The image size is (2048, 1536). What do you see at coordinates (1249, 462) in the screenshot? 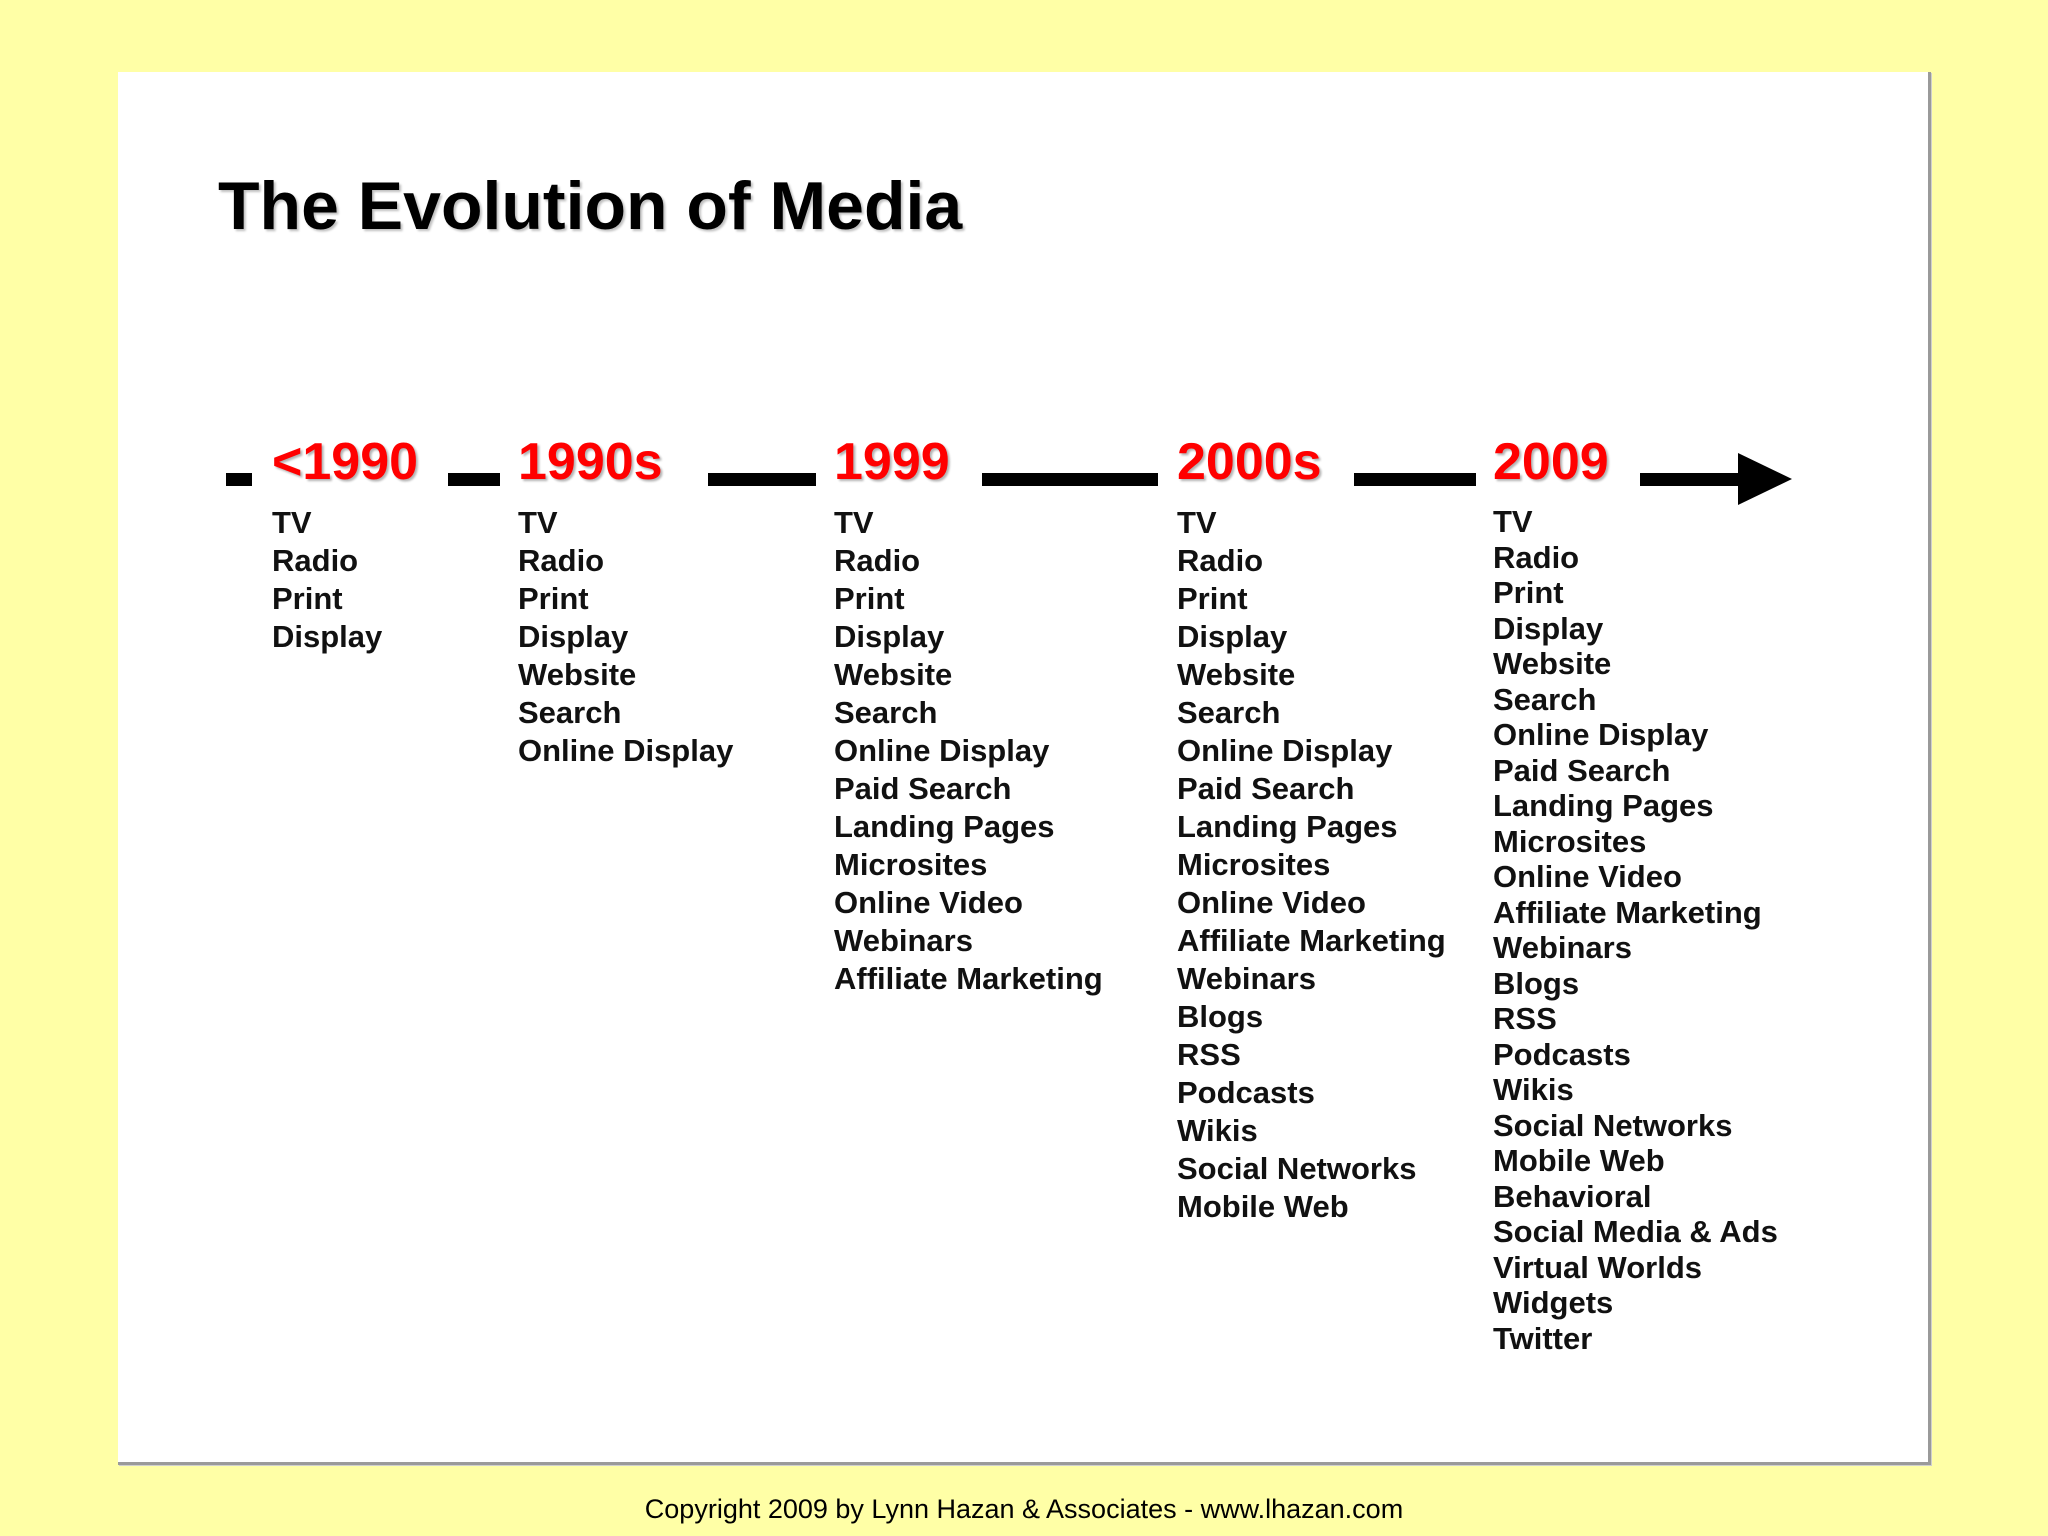
I see `era-year-label: 2000s` at bounding box center [1249, 462].